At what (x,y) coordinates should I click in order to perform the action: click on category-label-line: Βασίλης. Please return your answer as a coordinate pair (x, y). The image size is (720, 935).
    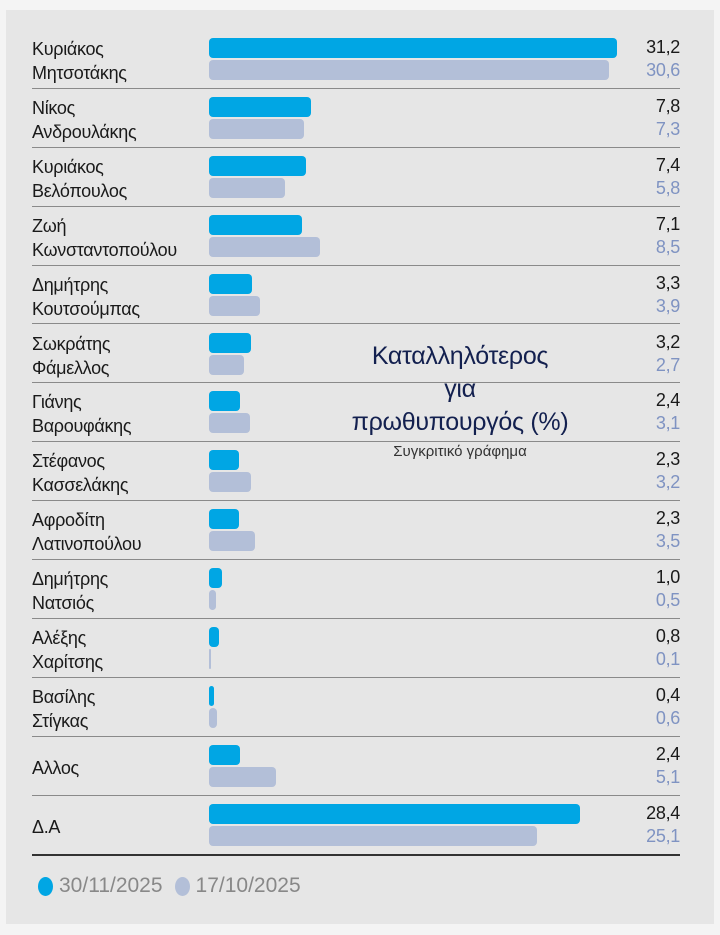
    Looking at the image, I should click on (64, 696).